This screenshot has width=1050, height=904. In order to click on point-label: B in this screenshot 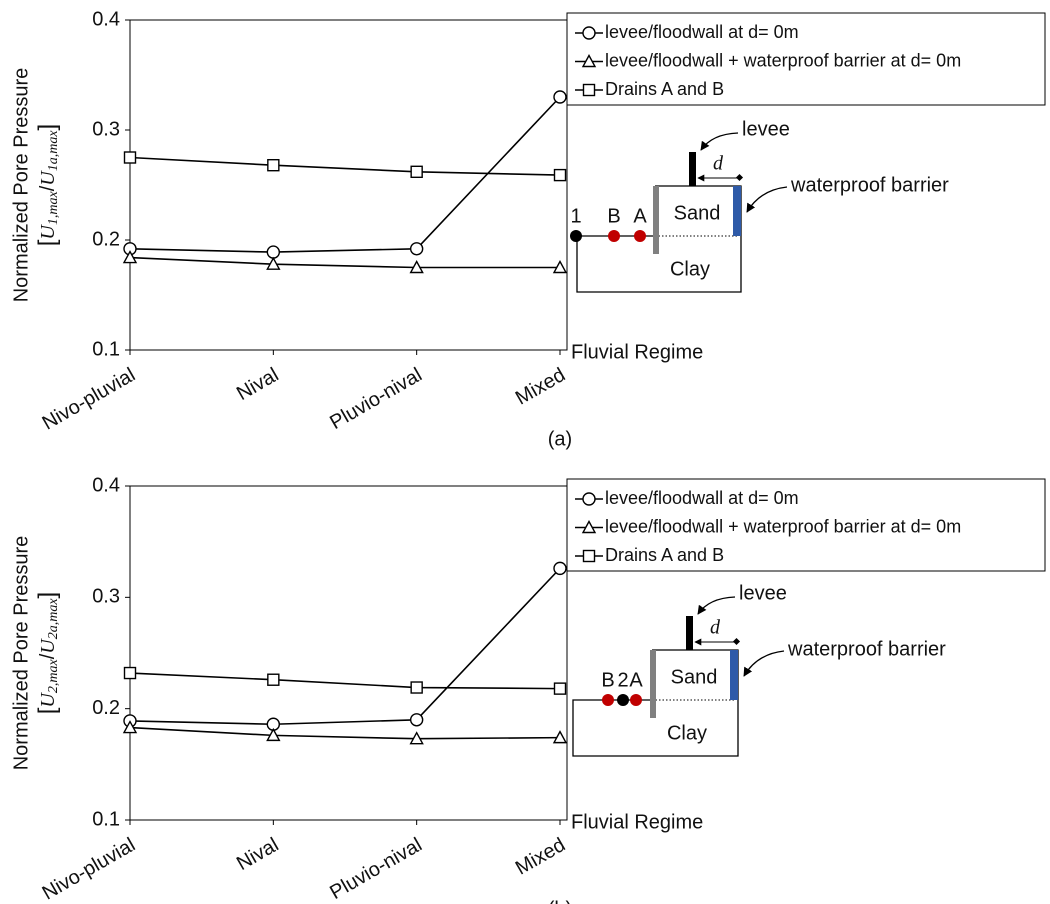, I will do `click(607, 680)`.